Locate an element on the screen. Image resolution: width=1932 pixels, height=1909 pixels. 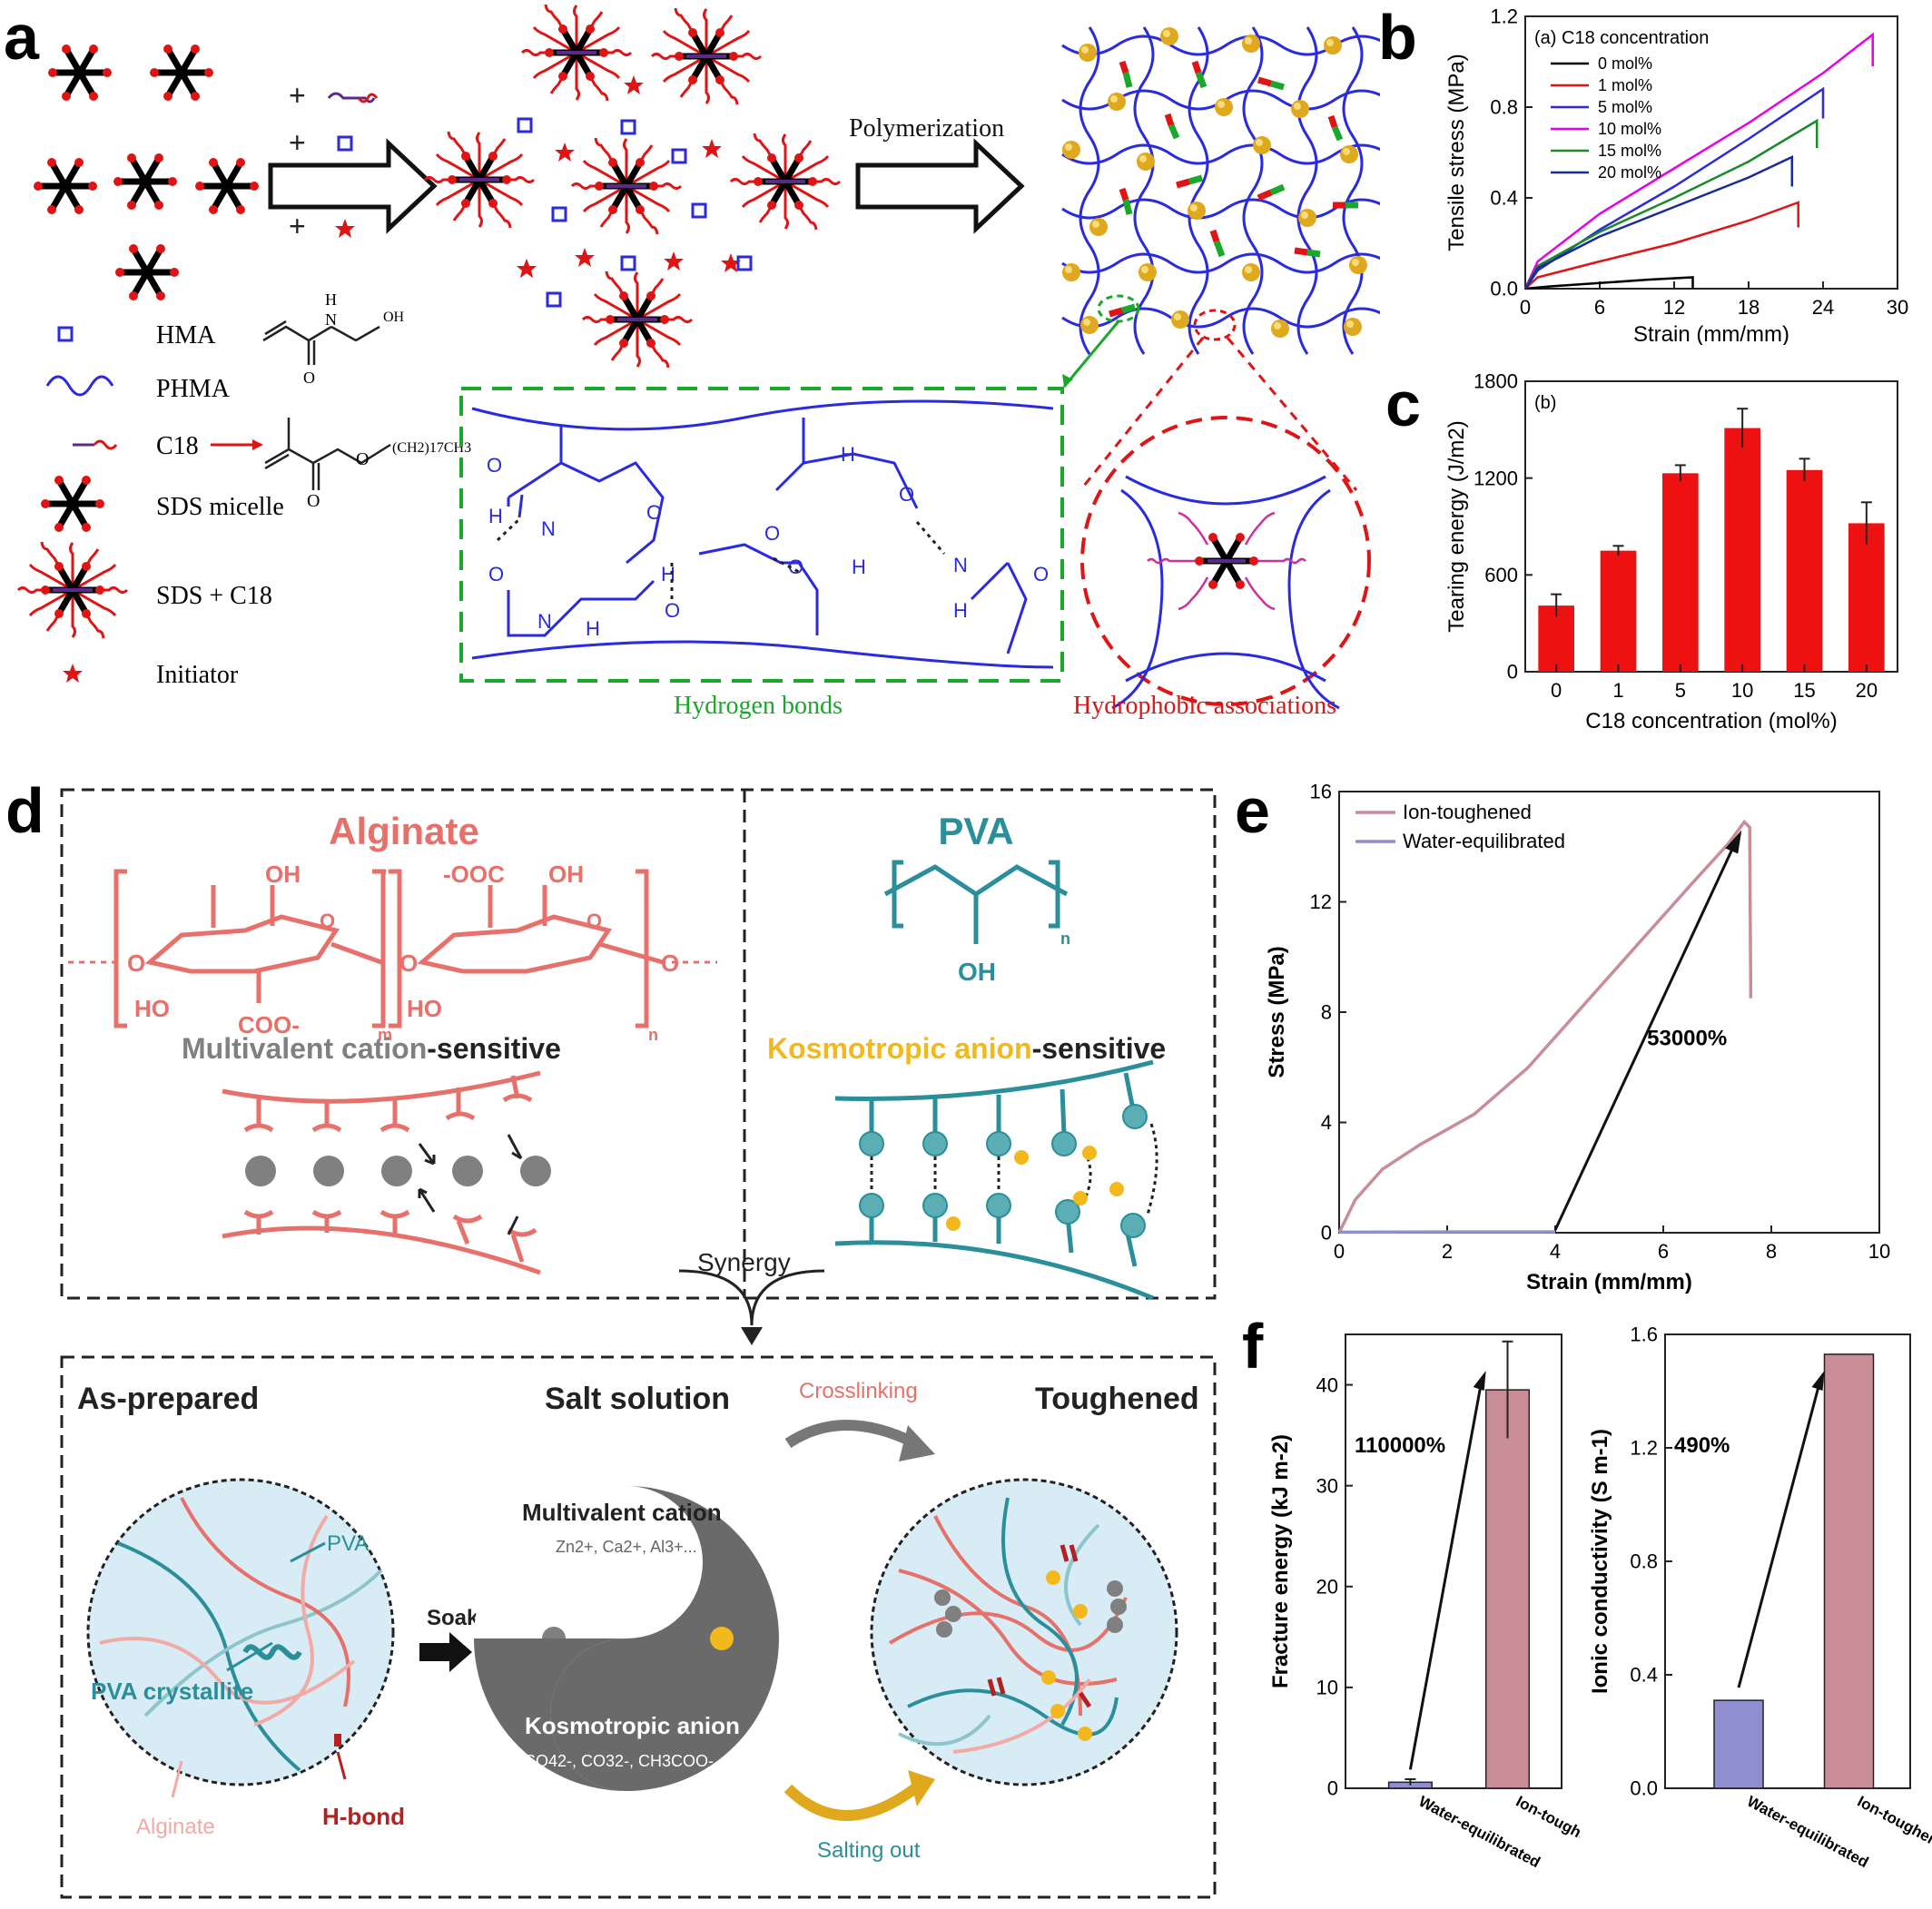
legend-c18: C18 is located at coordinates (177, 446).